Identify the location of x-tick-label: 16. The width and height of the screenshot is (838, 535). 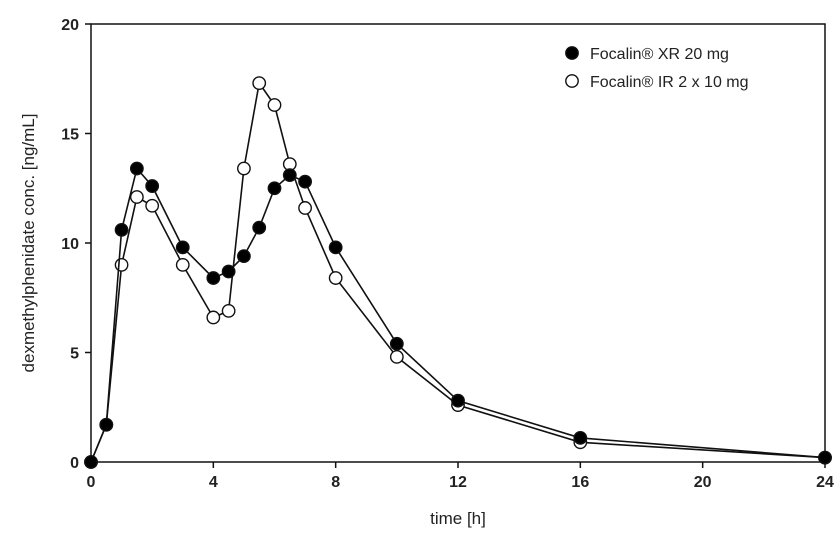
(580, 482).